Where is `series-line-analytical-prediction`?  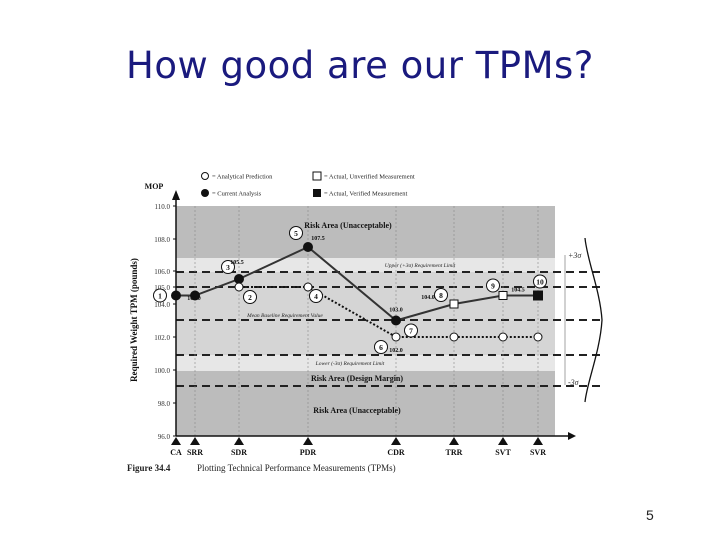 series-line-analytical-prediction is located at coordinates (388, 312).